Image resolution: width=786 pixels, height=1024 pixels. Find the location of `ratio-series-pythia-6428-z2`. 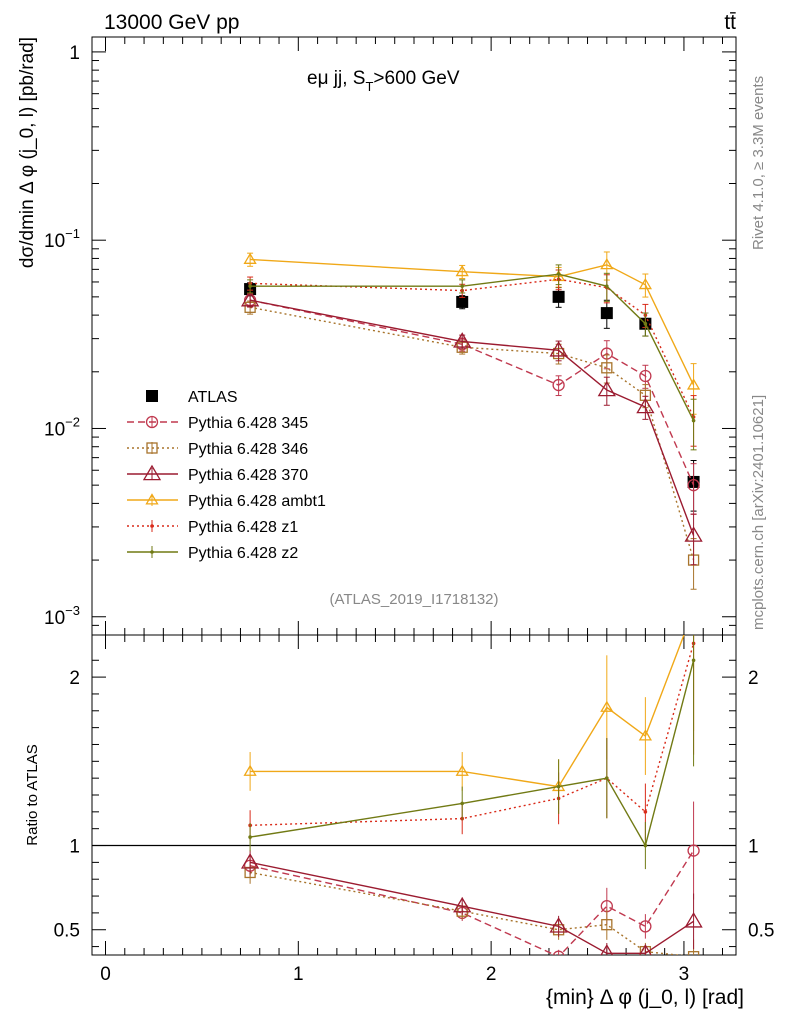

ratio-series-pythia-6428-z2 is located at coordinates (472, 752).